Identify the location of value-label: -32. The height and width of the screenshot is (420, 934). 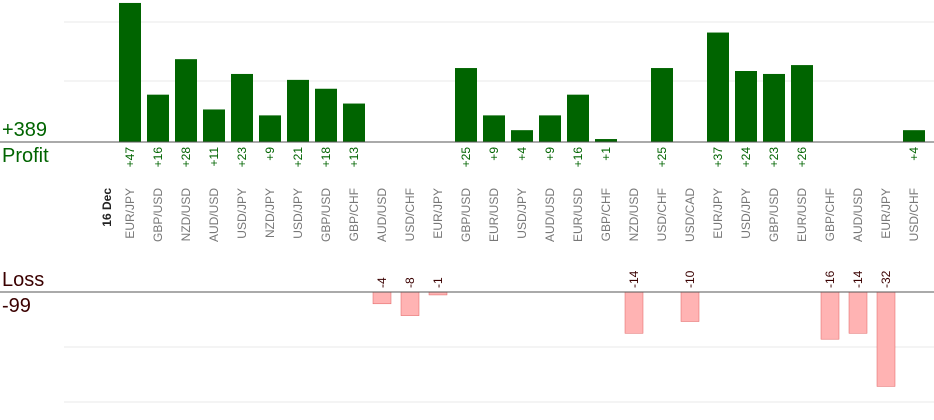
(886, 279).